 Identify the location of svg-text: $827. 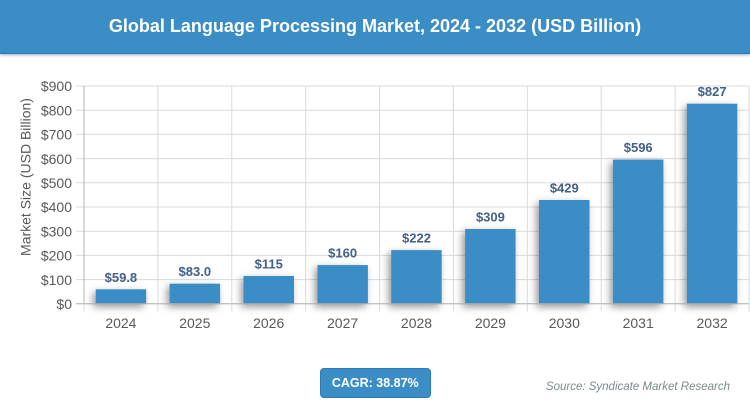
(712, 91).